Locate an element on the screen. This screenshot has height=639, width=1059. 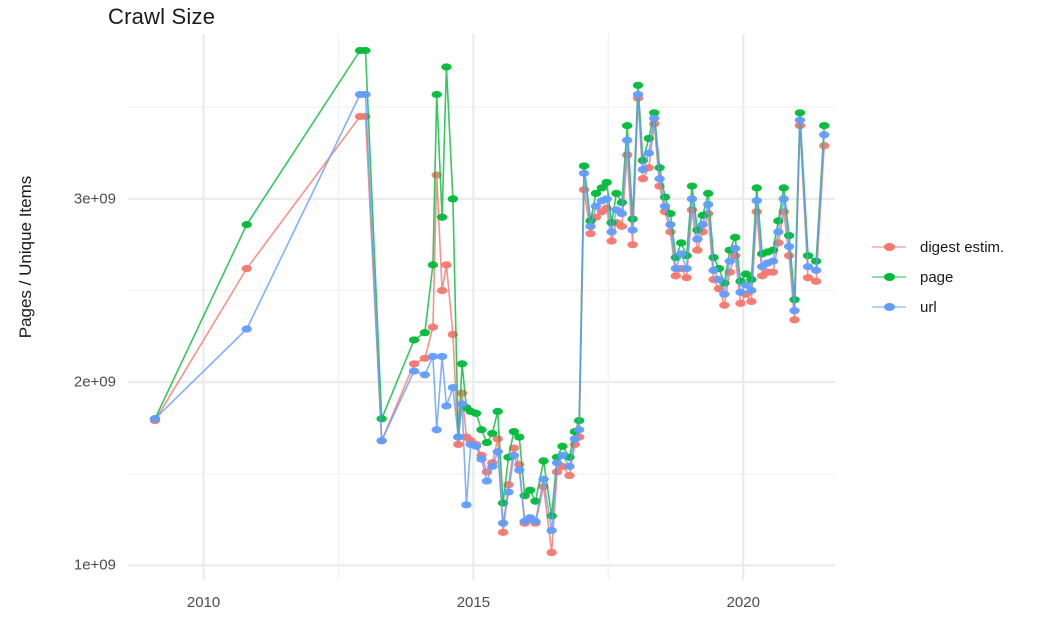
legend-item-page: page is located at coordinates (962, 277).